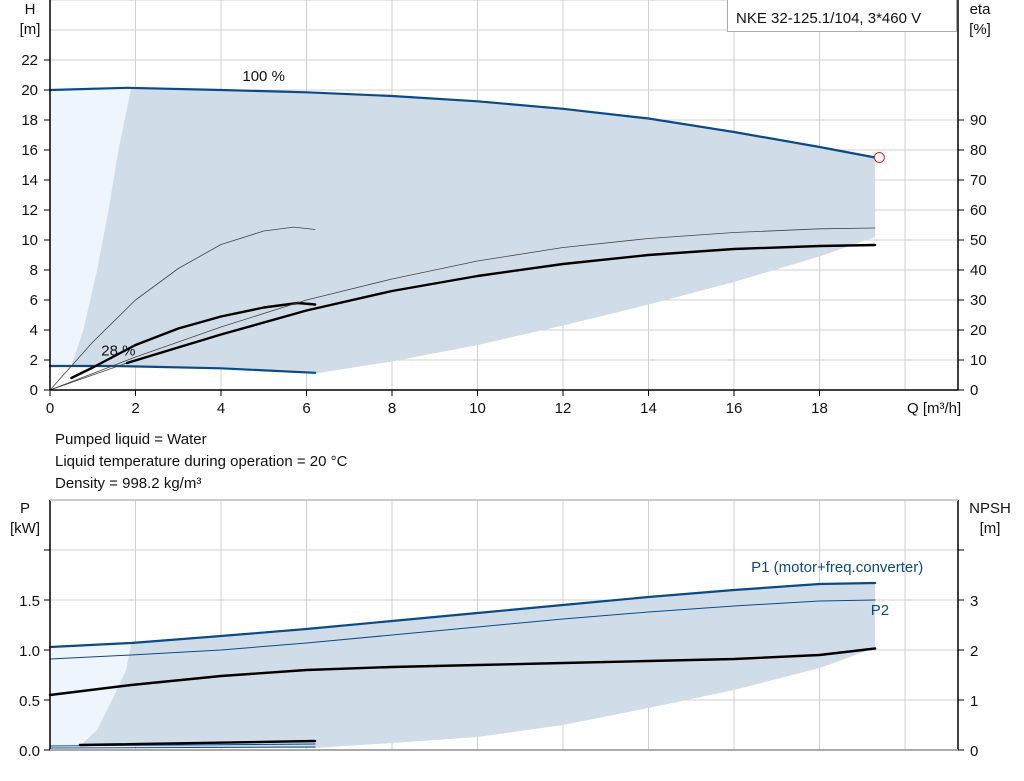 Image resolution: width=1024 pixels, height=781 pixels. What do you see at coordinates (29, 701) in the screenshot?
I see `y-tick-label-left: 0.5` at bounding box center [29, 701].